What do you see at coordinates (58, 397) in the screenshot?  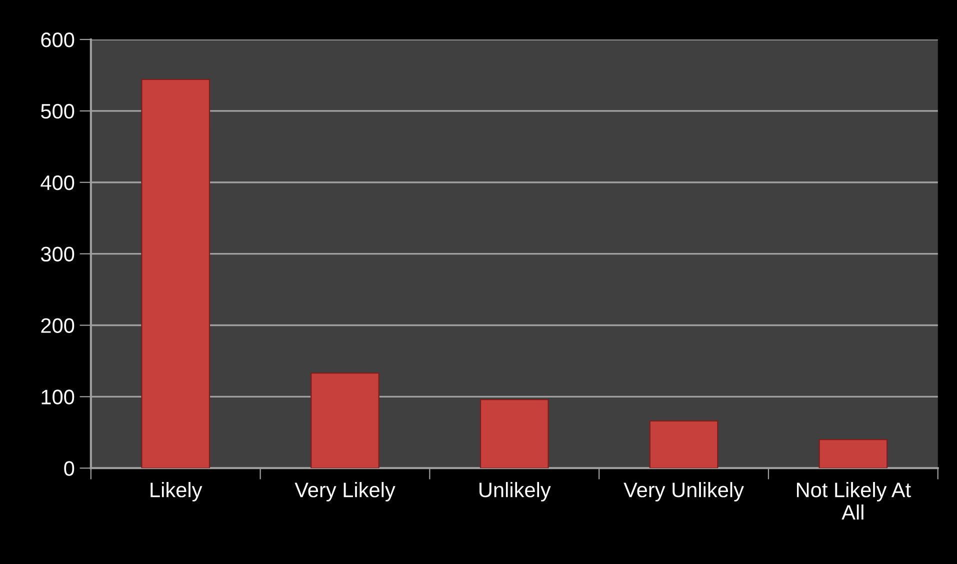 I see `y-tick-label: 100` at bounding box center [58, 397].